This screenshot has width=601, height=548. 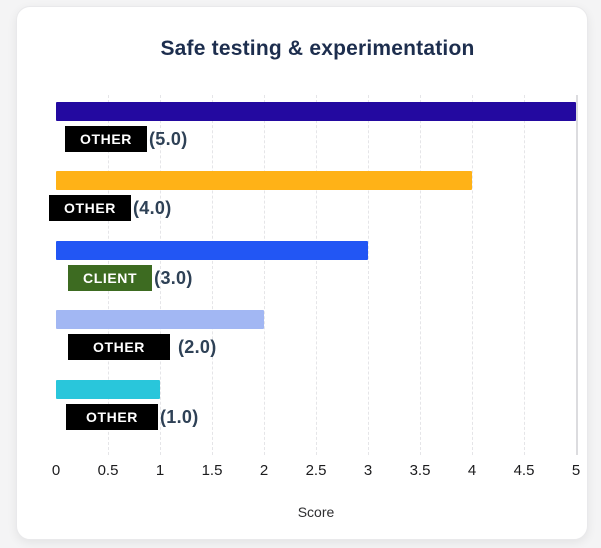 I want to click on value-label: (4.0), so click(x=152, y=207).